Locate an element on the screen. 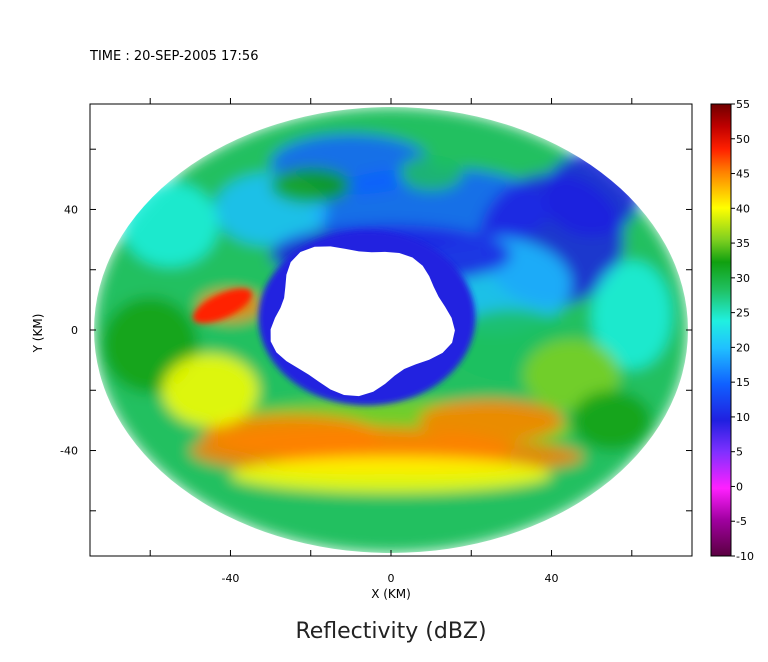 The image size is (768, 662). x-tick-label: -40 is located at coordinates (230, 578).